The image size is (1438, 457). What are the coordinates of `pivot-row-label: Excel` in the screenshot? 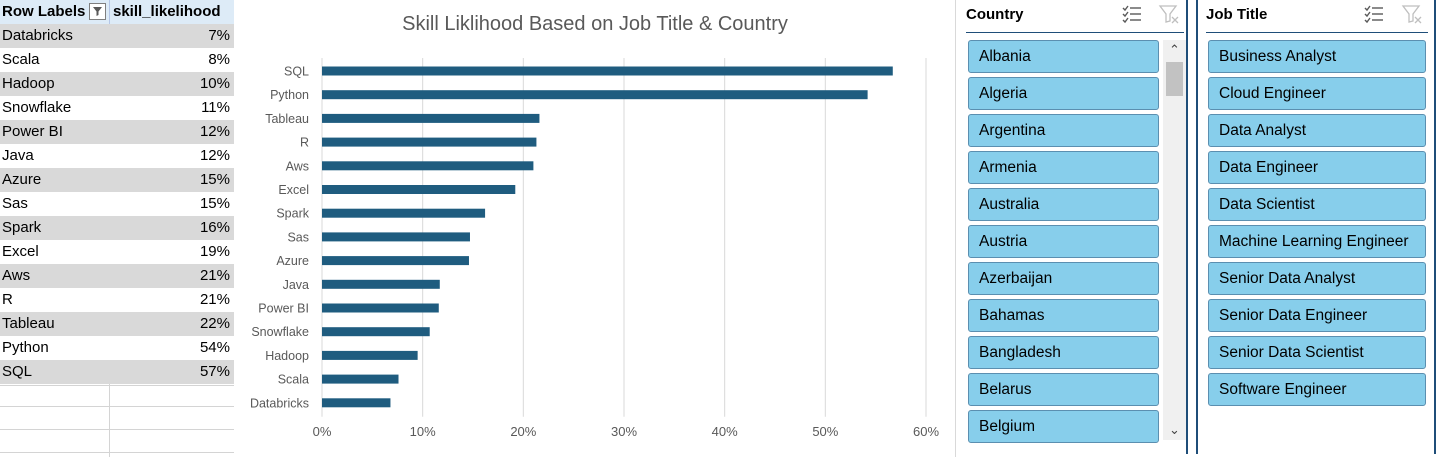 It's located at (20, 251).